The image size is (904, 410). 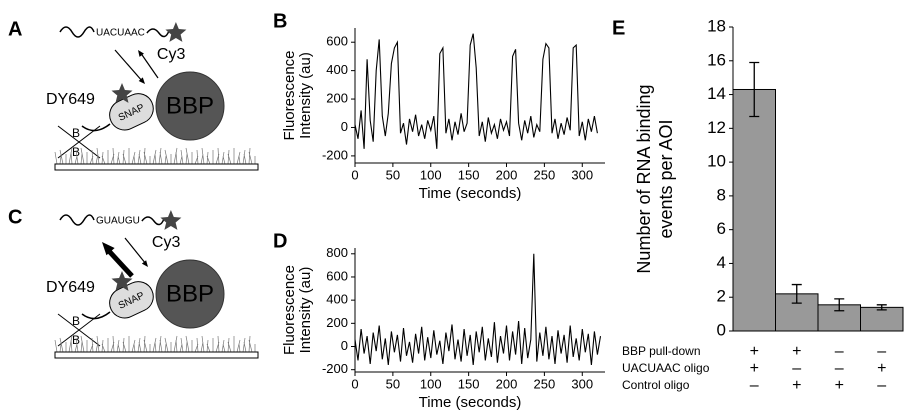 I want to click on surface-grass, so click(x=155, y=344).